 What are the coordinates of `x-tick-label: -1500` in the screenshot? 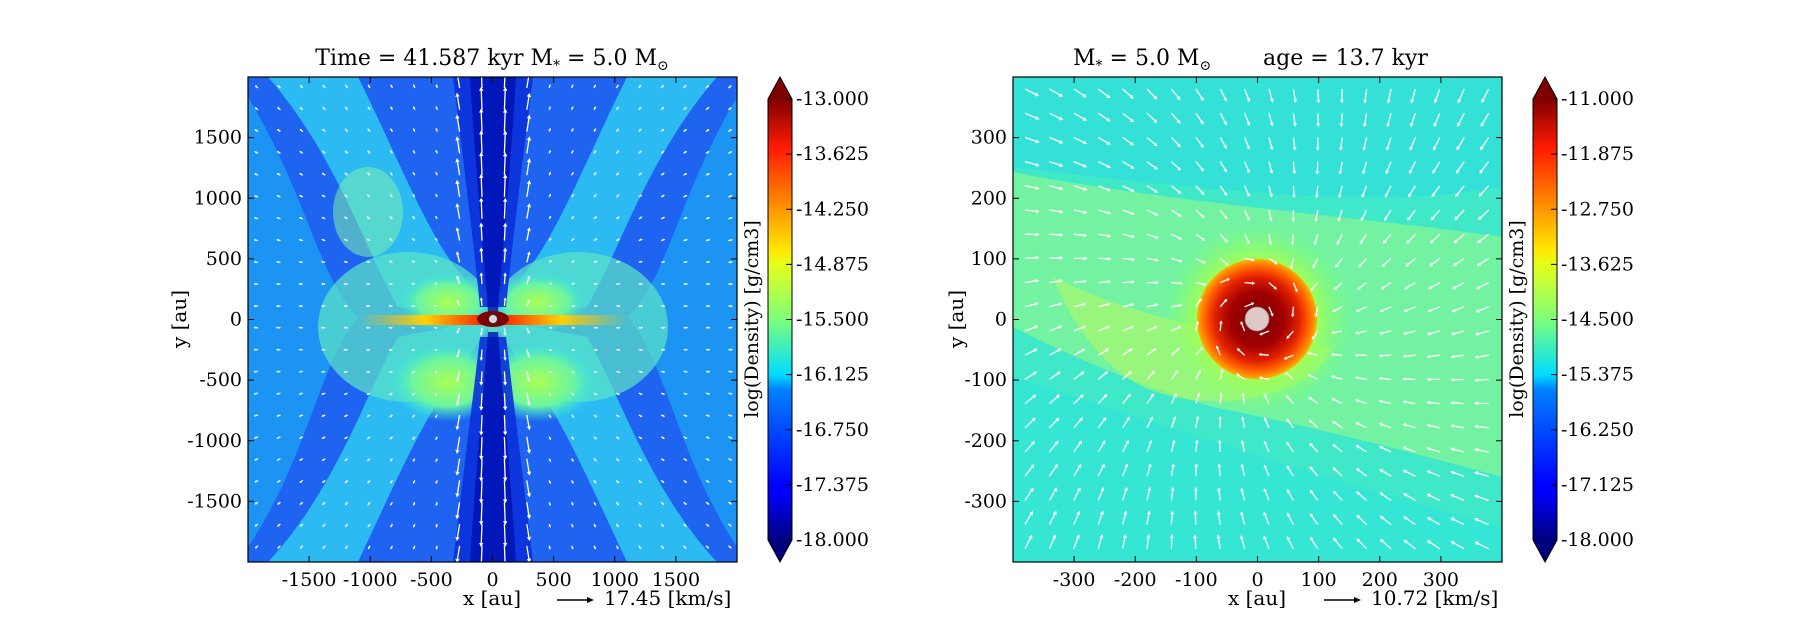 It's located at (309, 580).